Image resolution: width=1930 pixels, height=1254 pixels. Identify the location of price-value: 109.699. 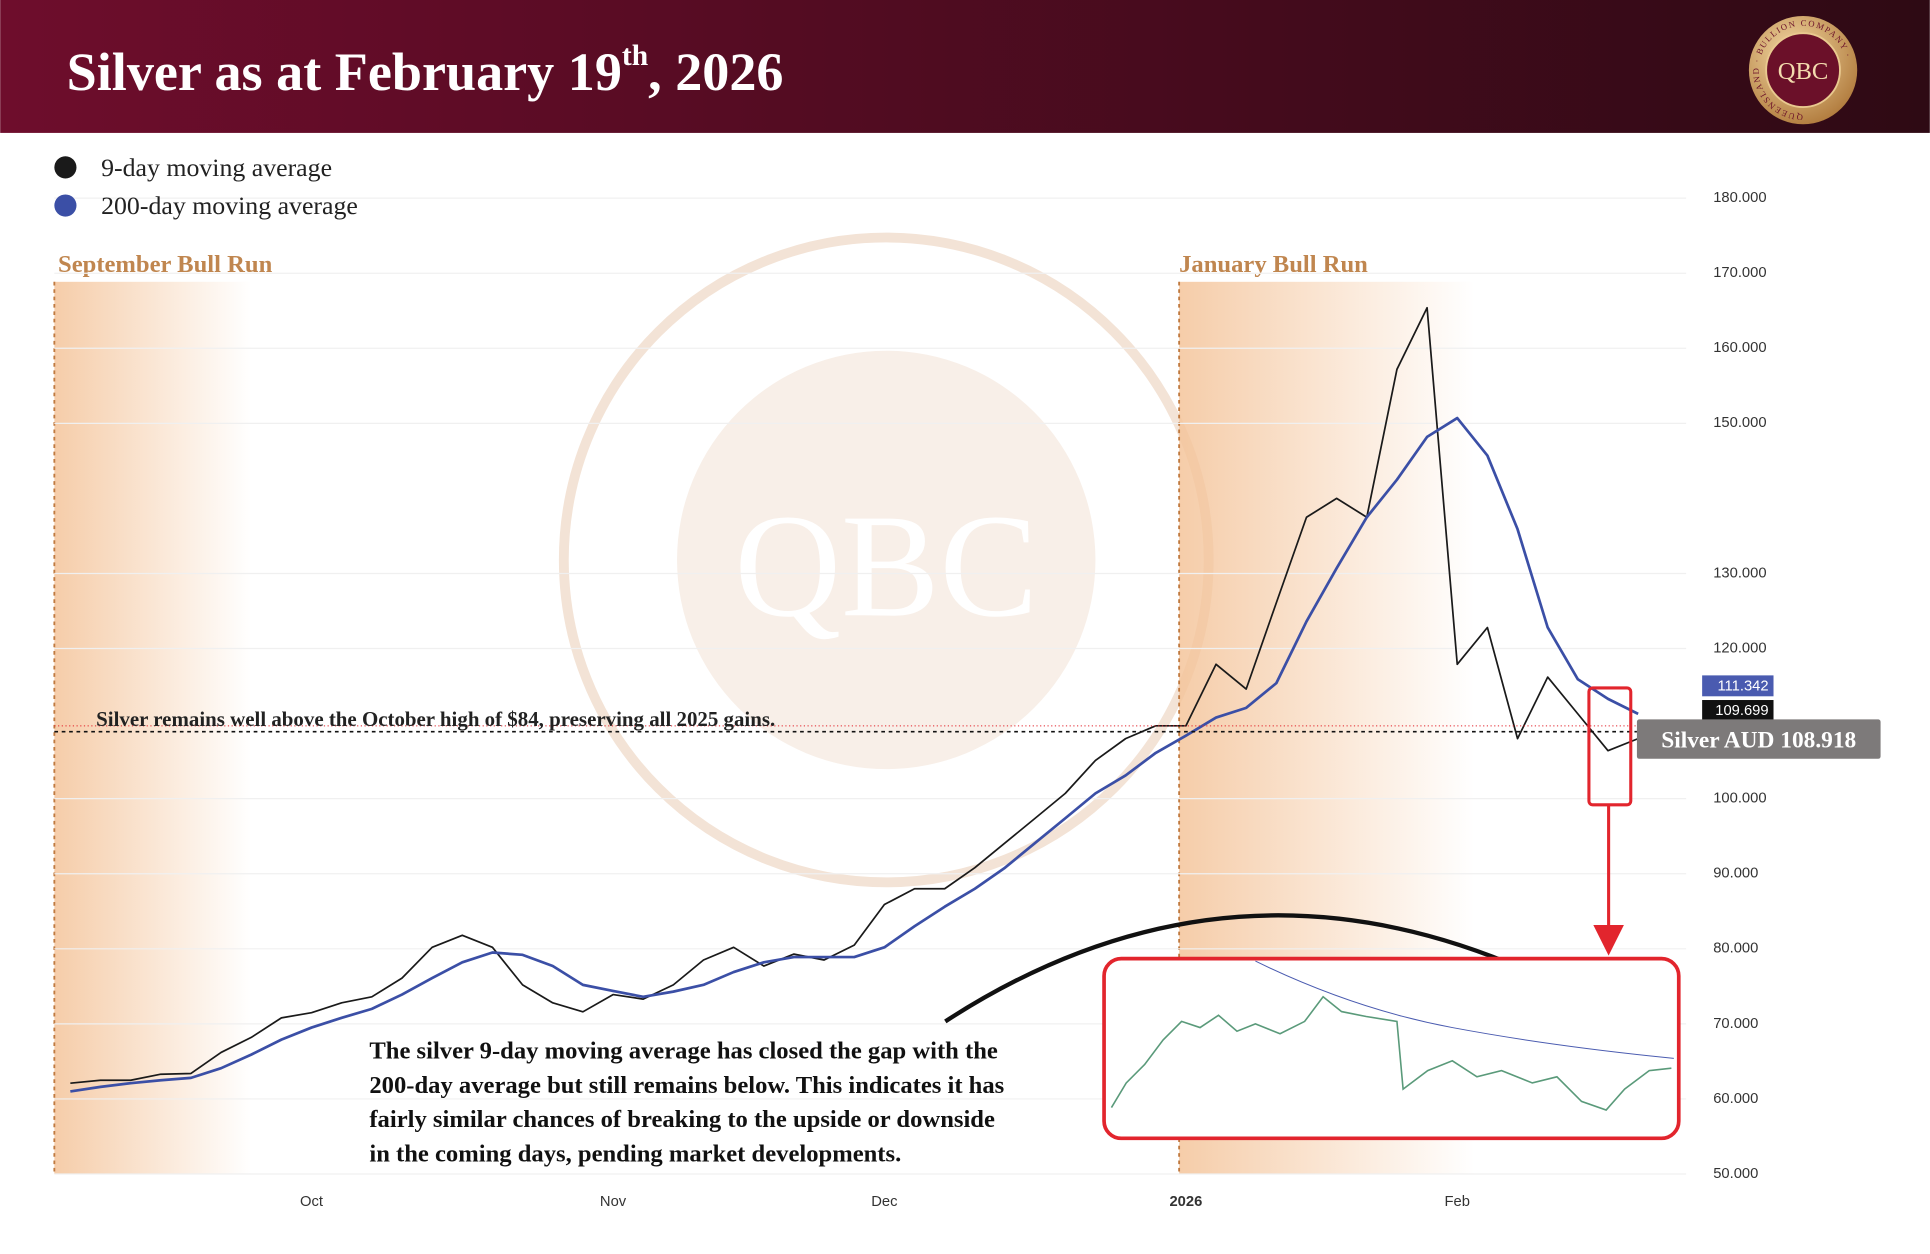
(1741, 711).